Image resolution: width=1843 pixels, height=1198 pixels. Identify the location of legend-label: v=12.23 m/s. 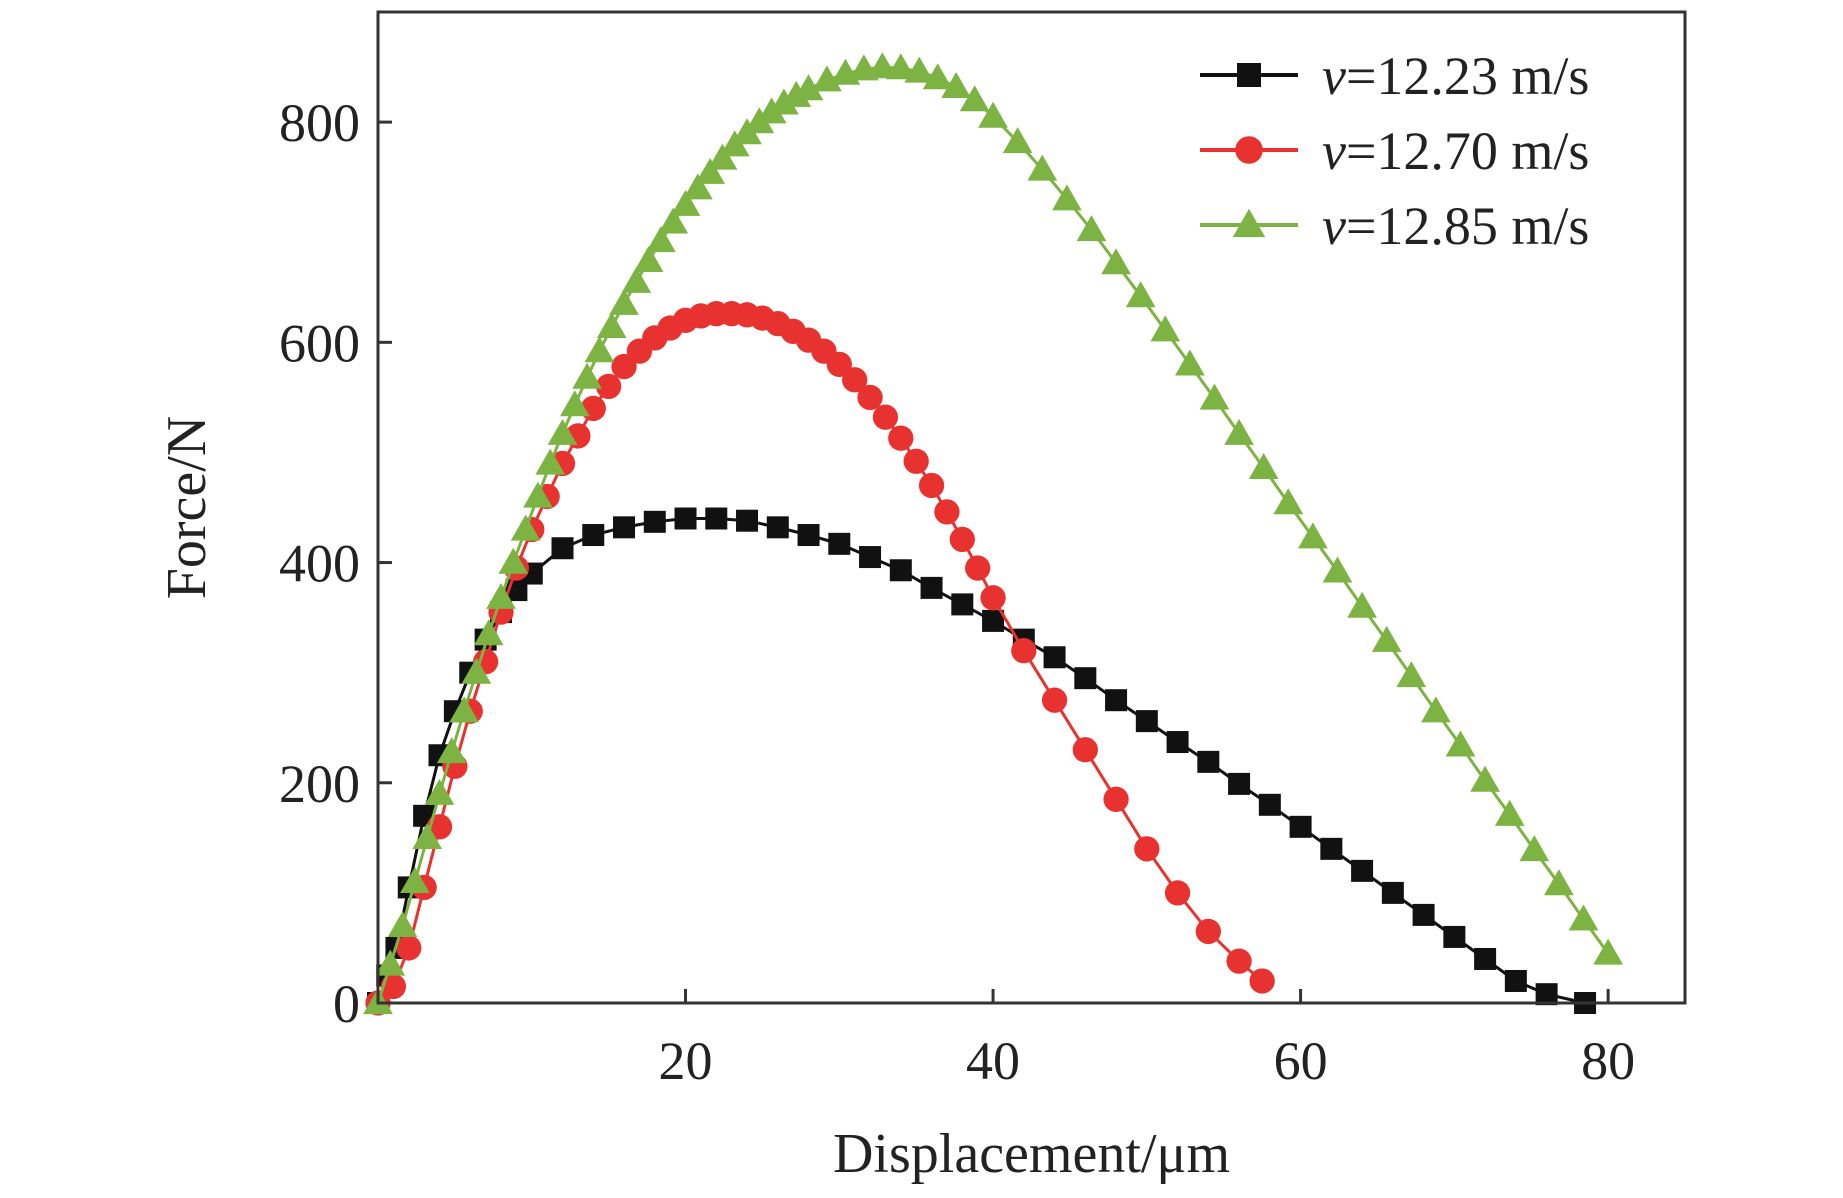
(1455, 76).